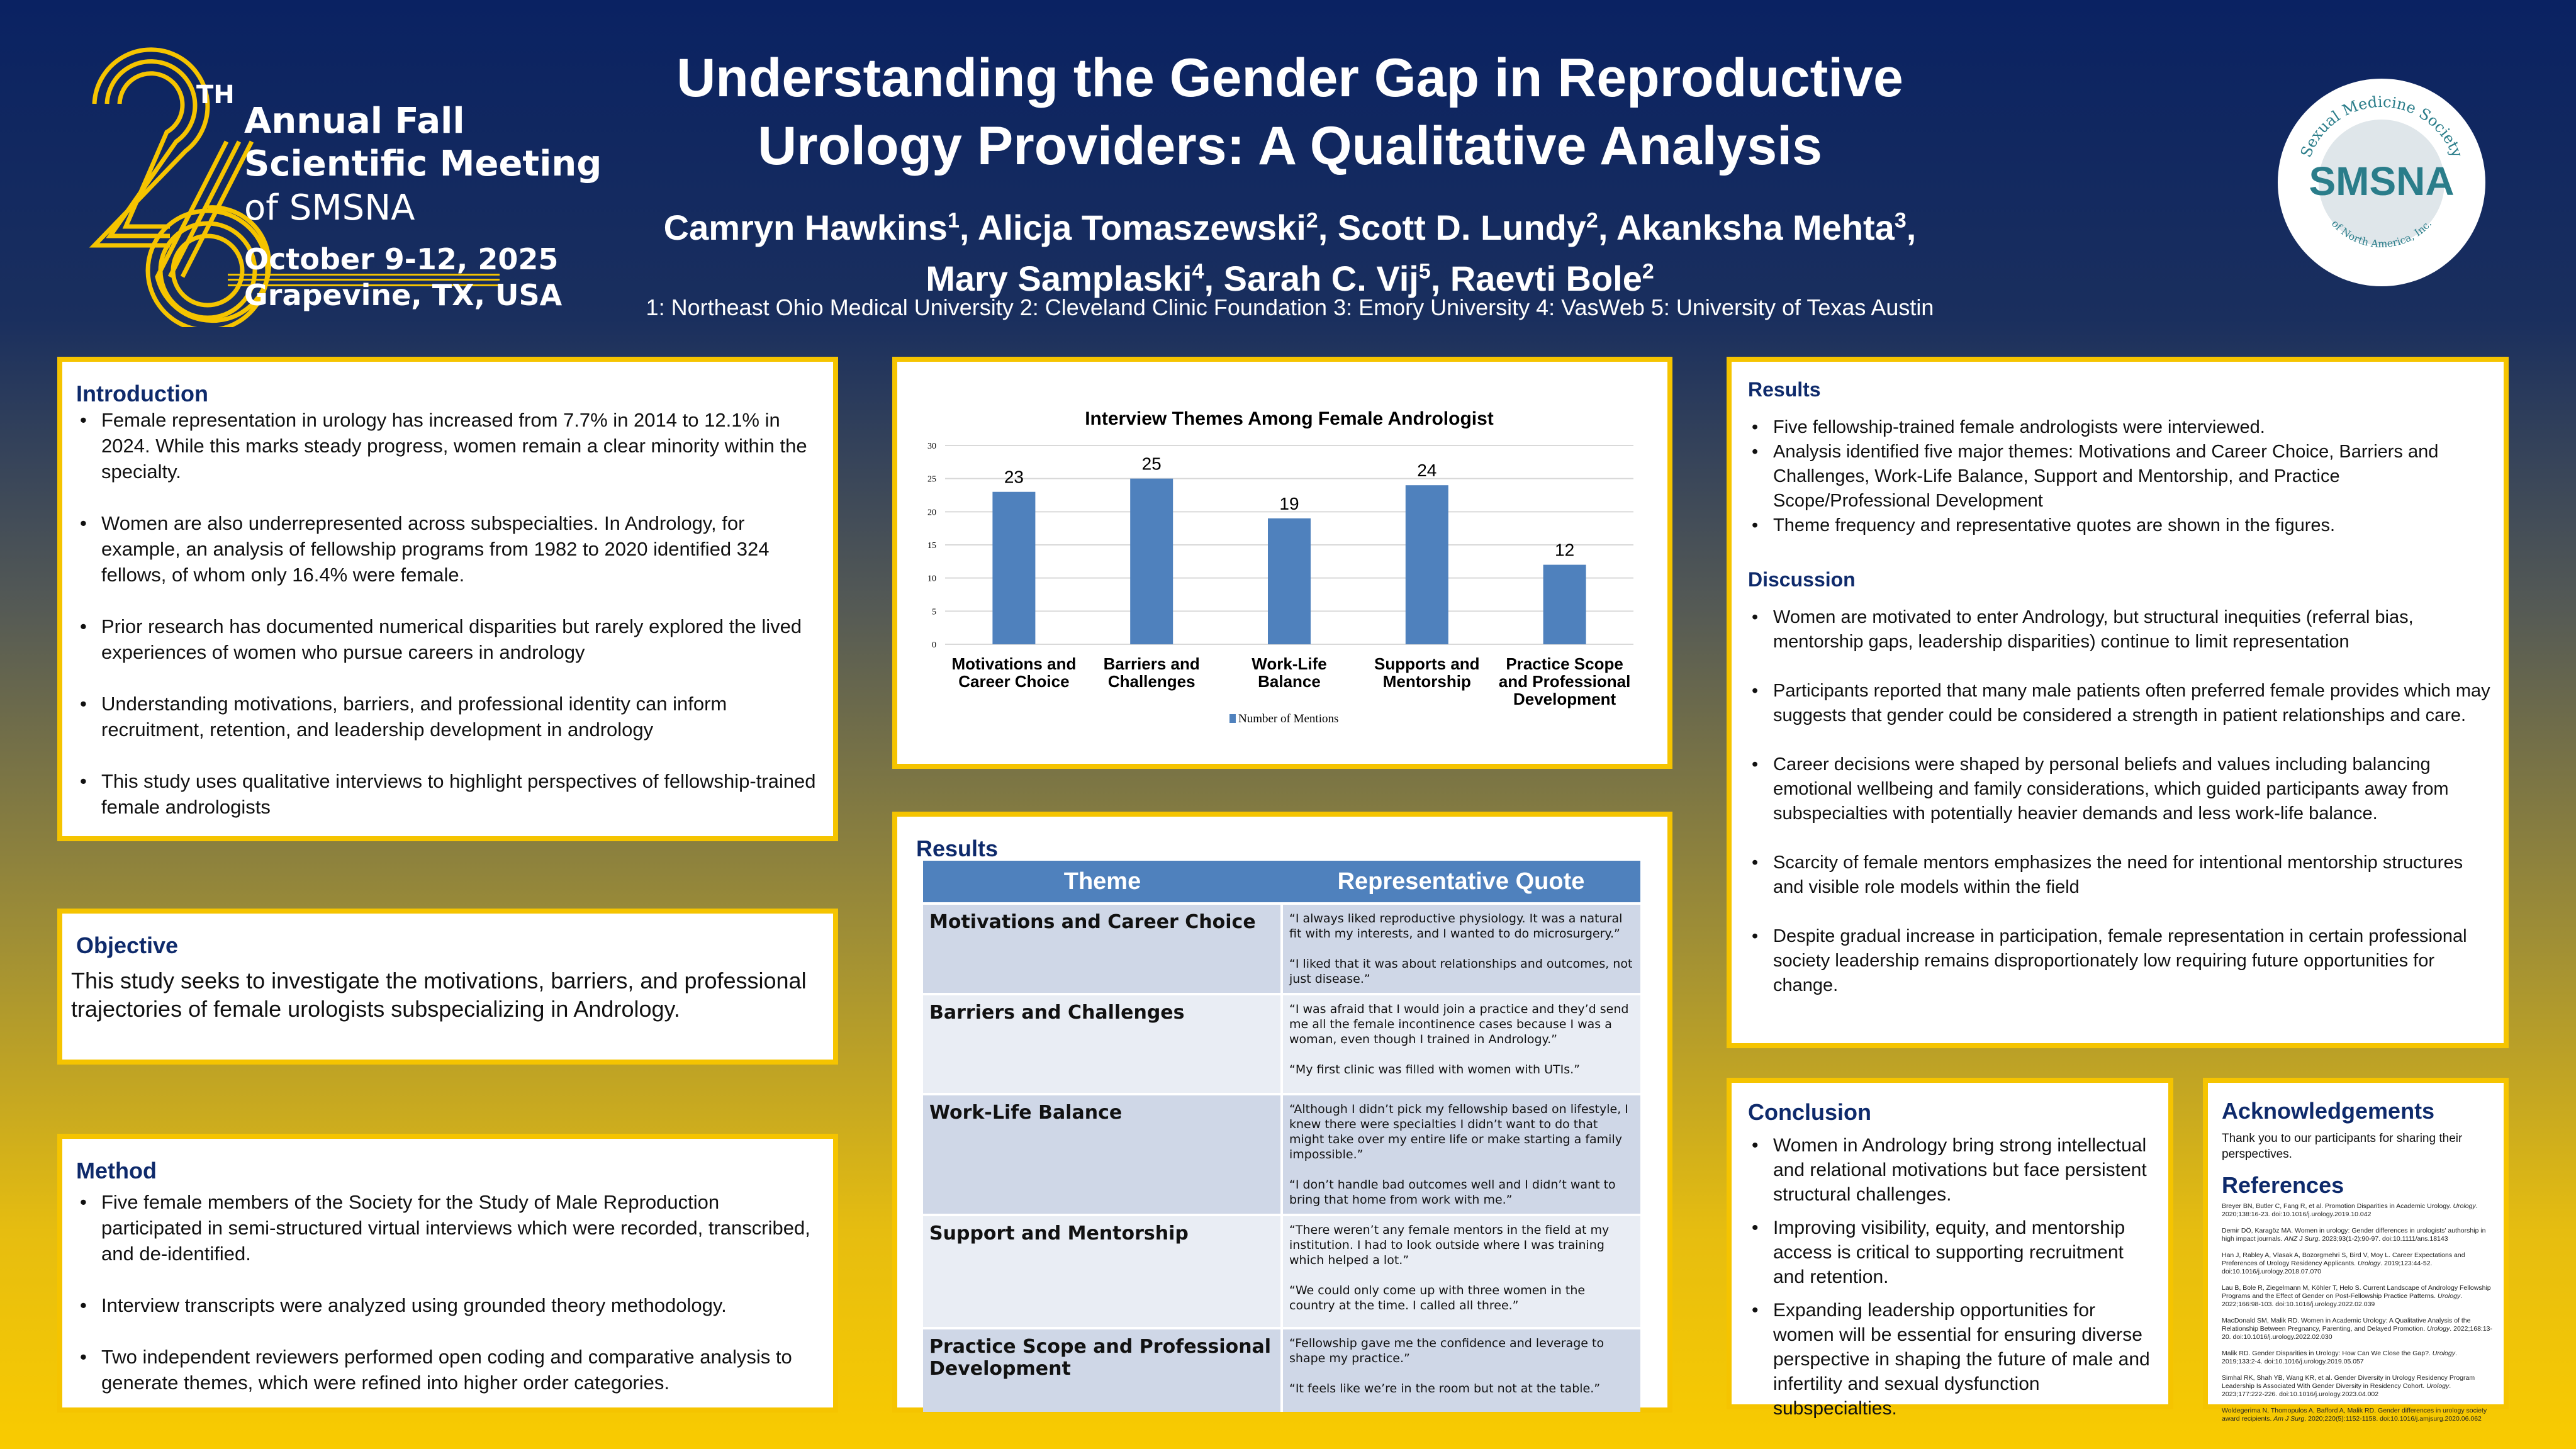 The image size is (2576, 1449). Describe the element at coordinates (1152, 464) in the screenshot. I see `data-label: 25` at that location.